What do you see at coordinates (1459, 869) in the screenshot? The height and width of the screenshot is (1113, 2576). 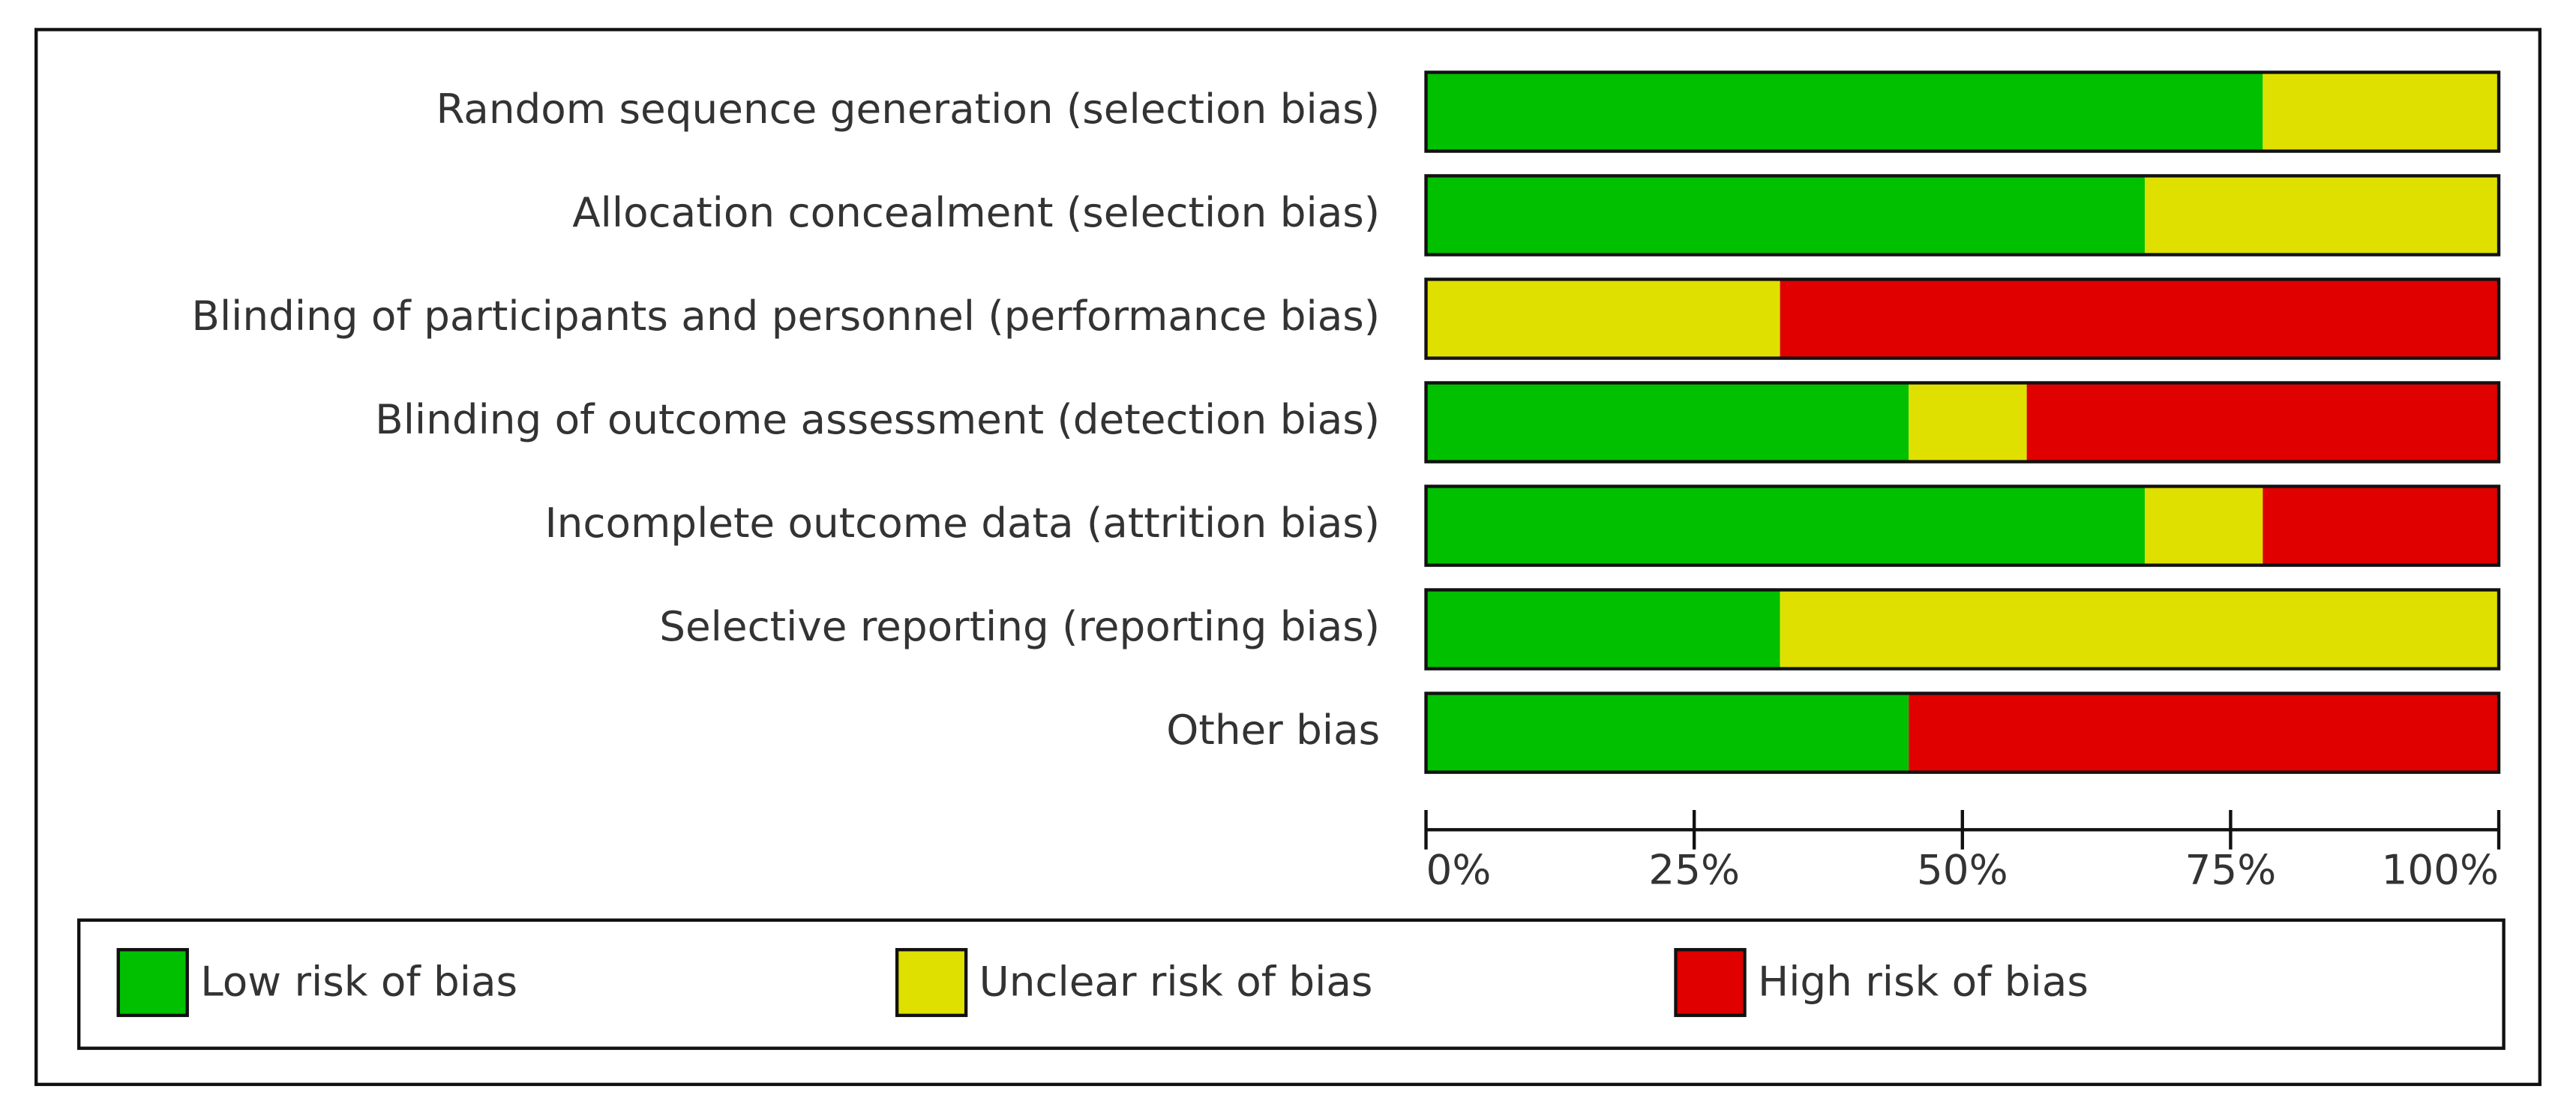 I see `x-tick-label: 0%` at bounding box center [1459, 869].